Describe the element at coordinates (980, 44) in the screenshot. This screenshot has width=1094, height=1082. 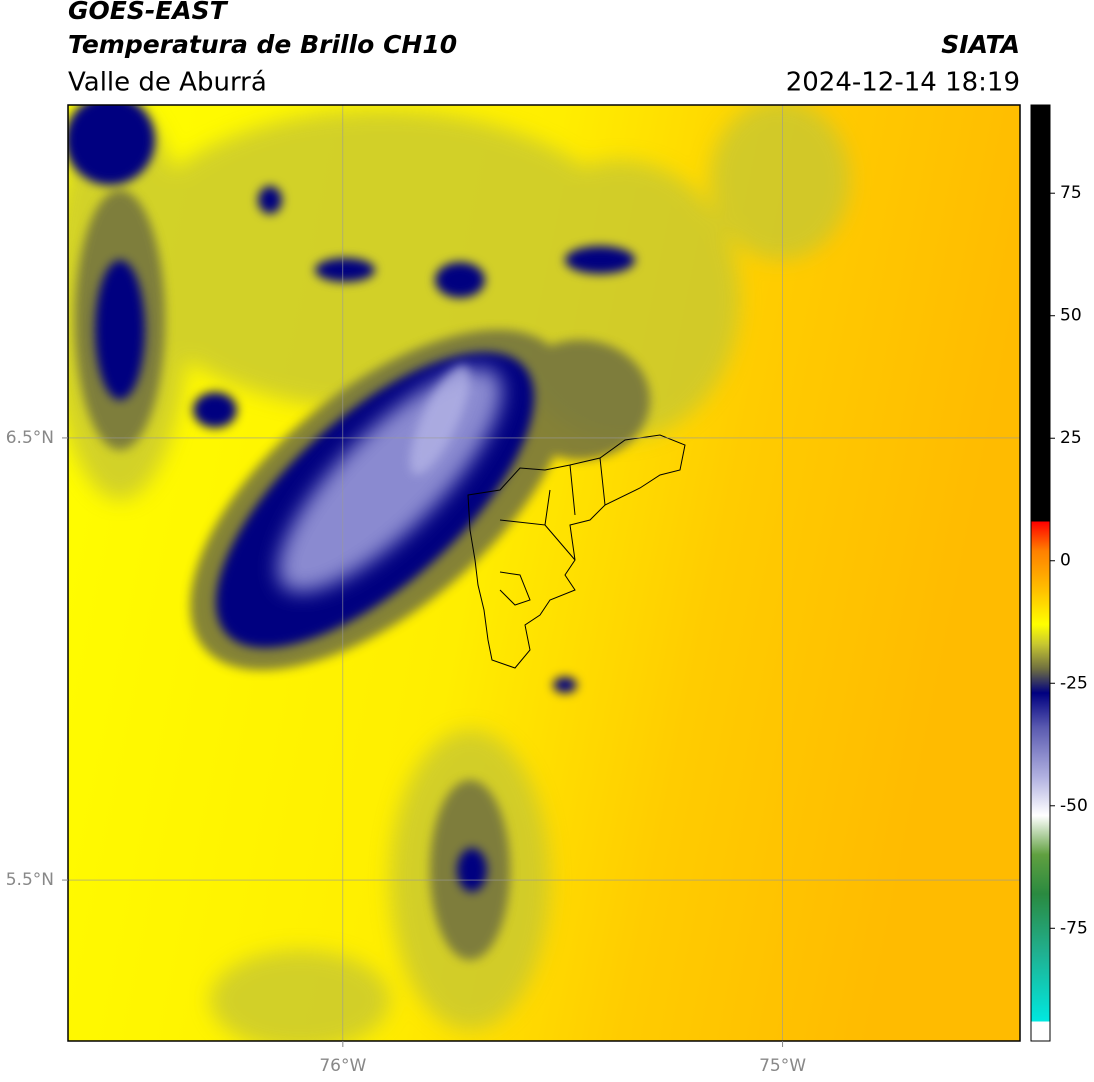
I see `source: SIATA` at that location.